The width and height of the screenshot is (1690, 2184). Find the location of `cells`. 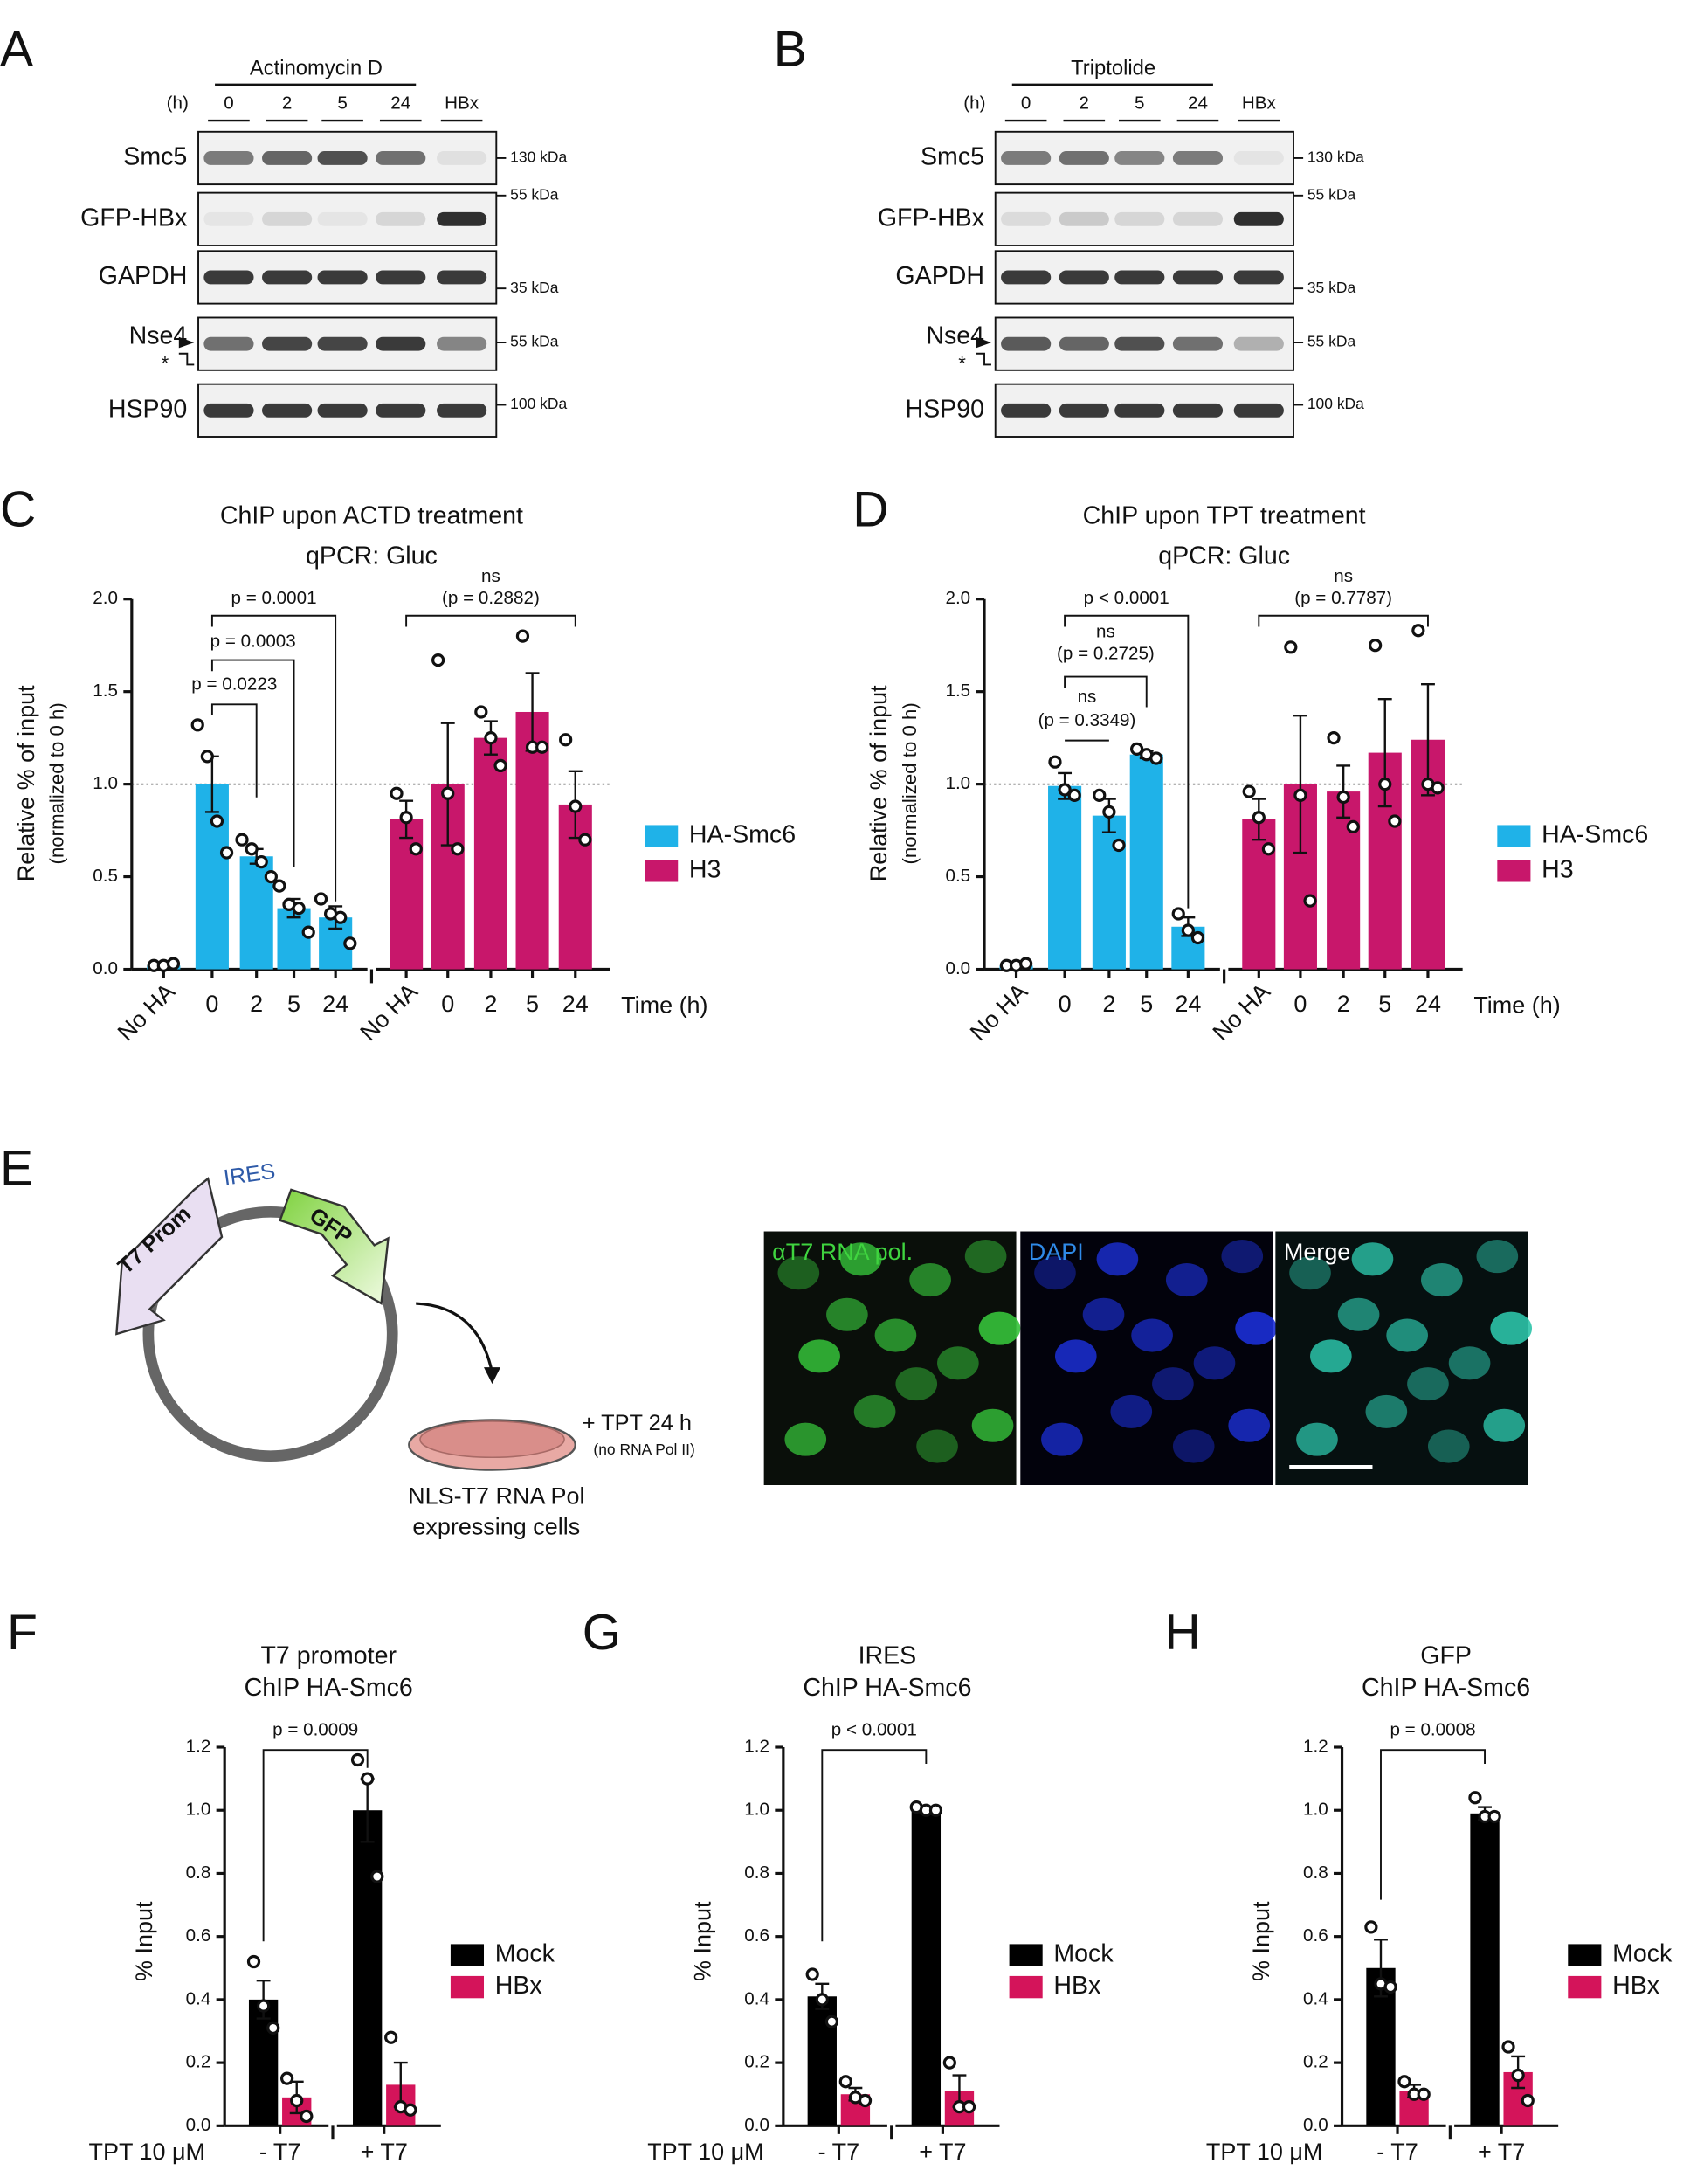

cells is located at coordinates (492, 1439).